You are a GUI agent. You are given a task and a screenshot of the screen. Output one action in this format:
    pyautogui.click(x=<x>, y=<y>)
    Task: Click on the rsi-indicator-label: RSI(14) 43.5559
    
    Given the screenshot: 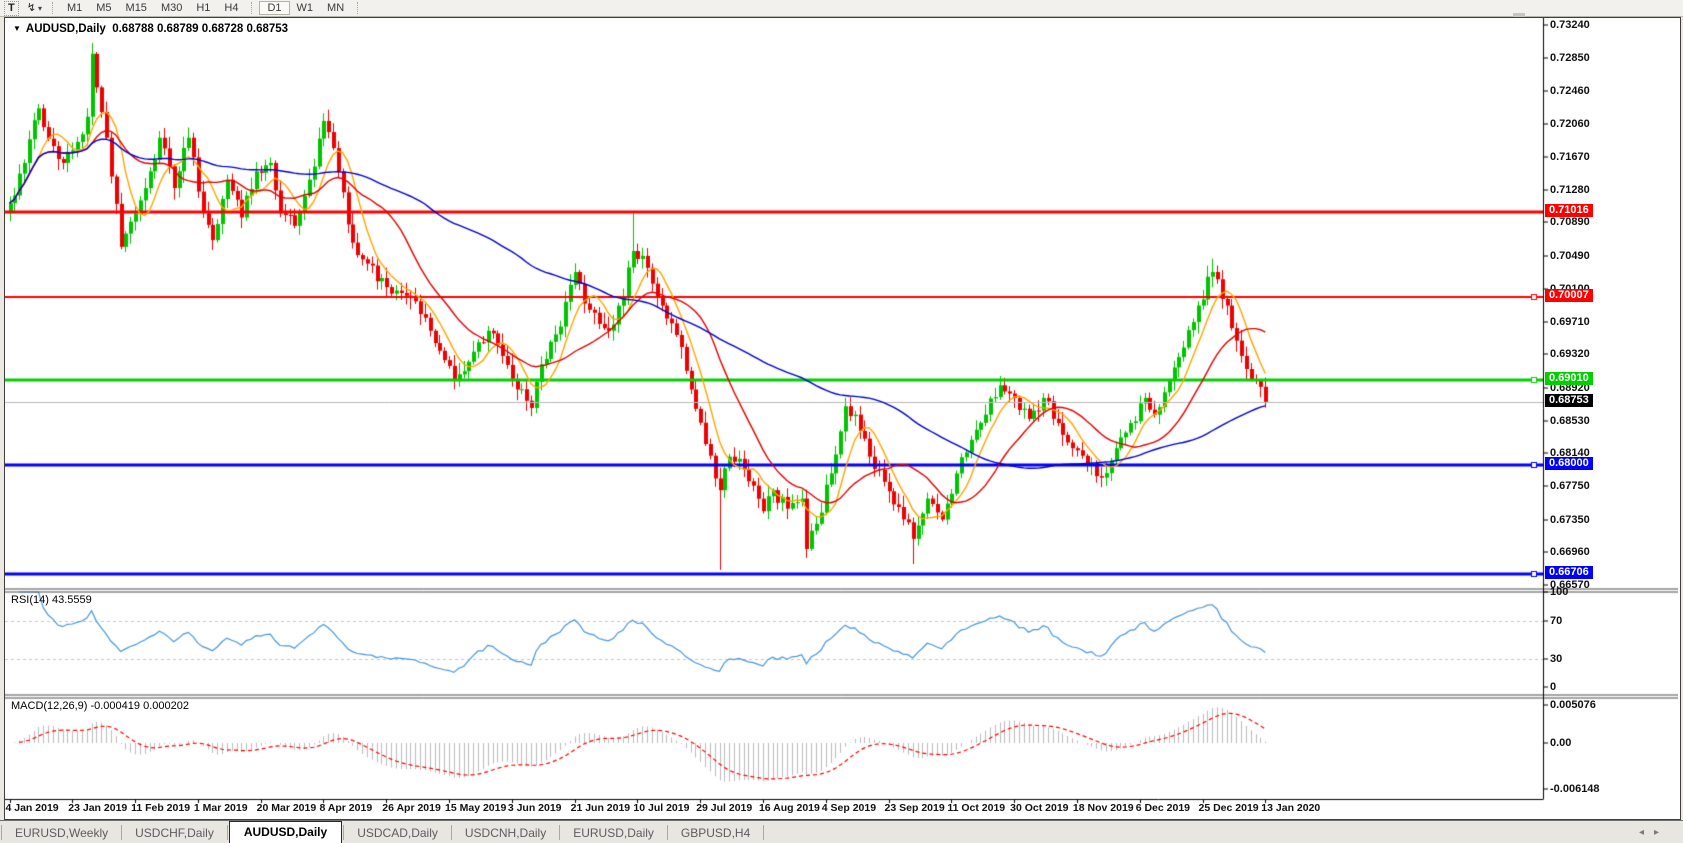 What is the action you would take?
    pyautogui.click(x=51, y=600)
    